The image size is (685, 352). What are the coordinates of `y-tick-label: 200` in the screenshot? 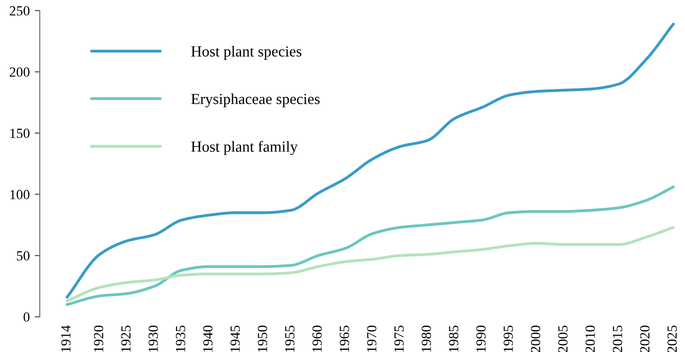 It's located at (20, 72).